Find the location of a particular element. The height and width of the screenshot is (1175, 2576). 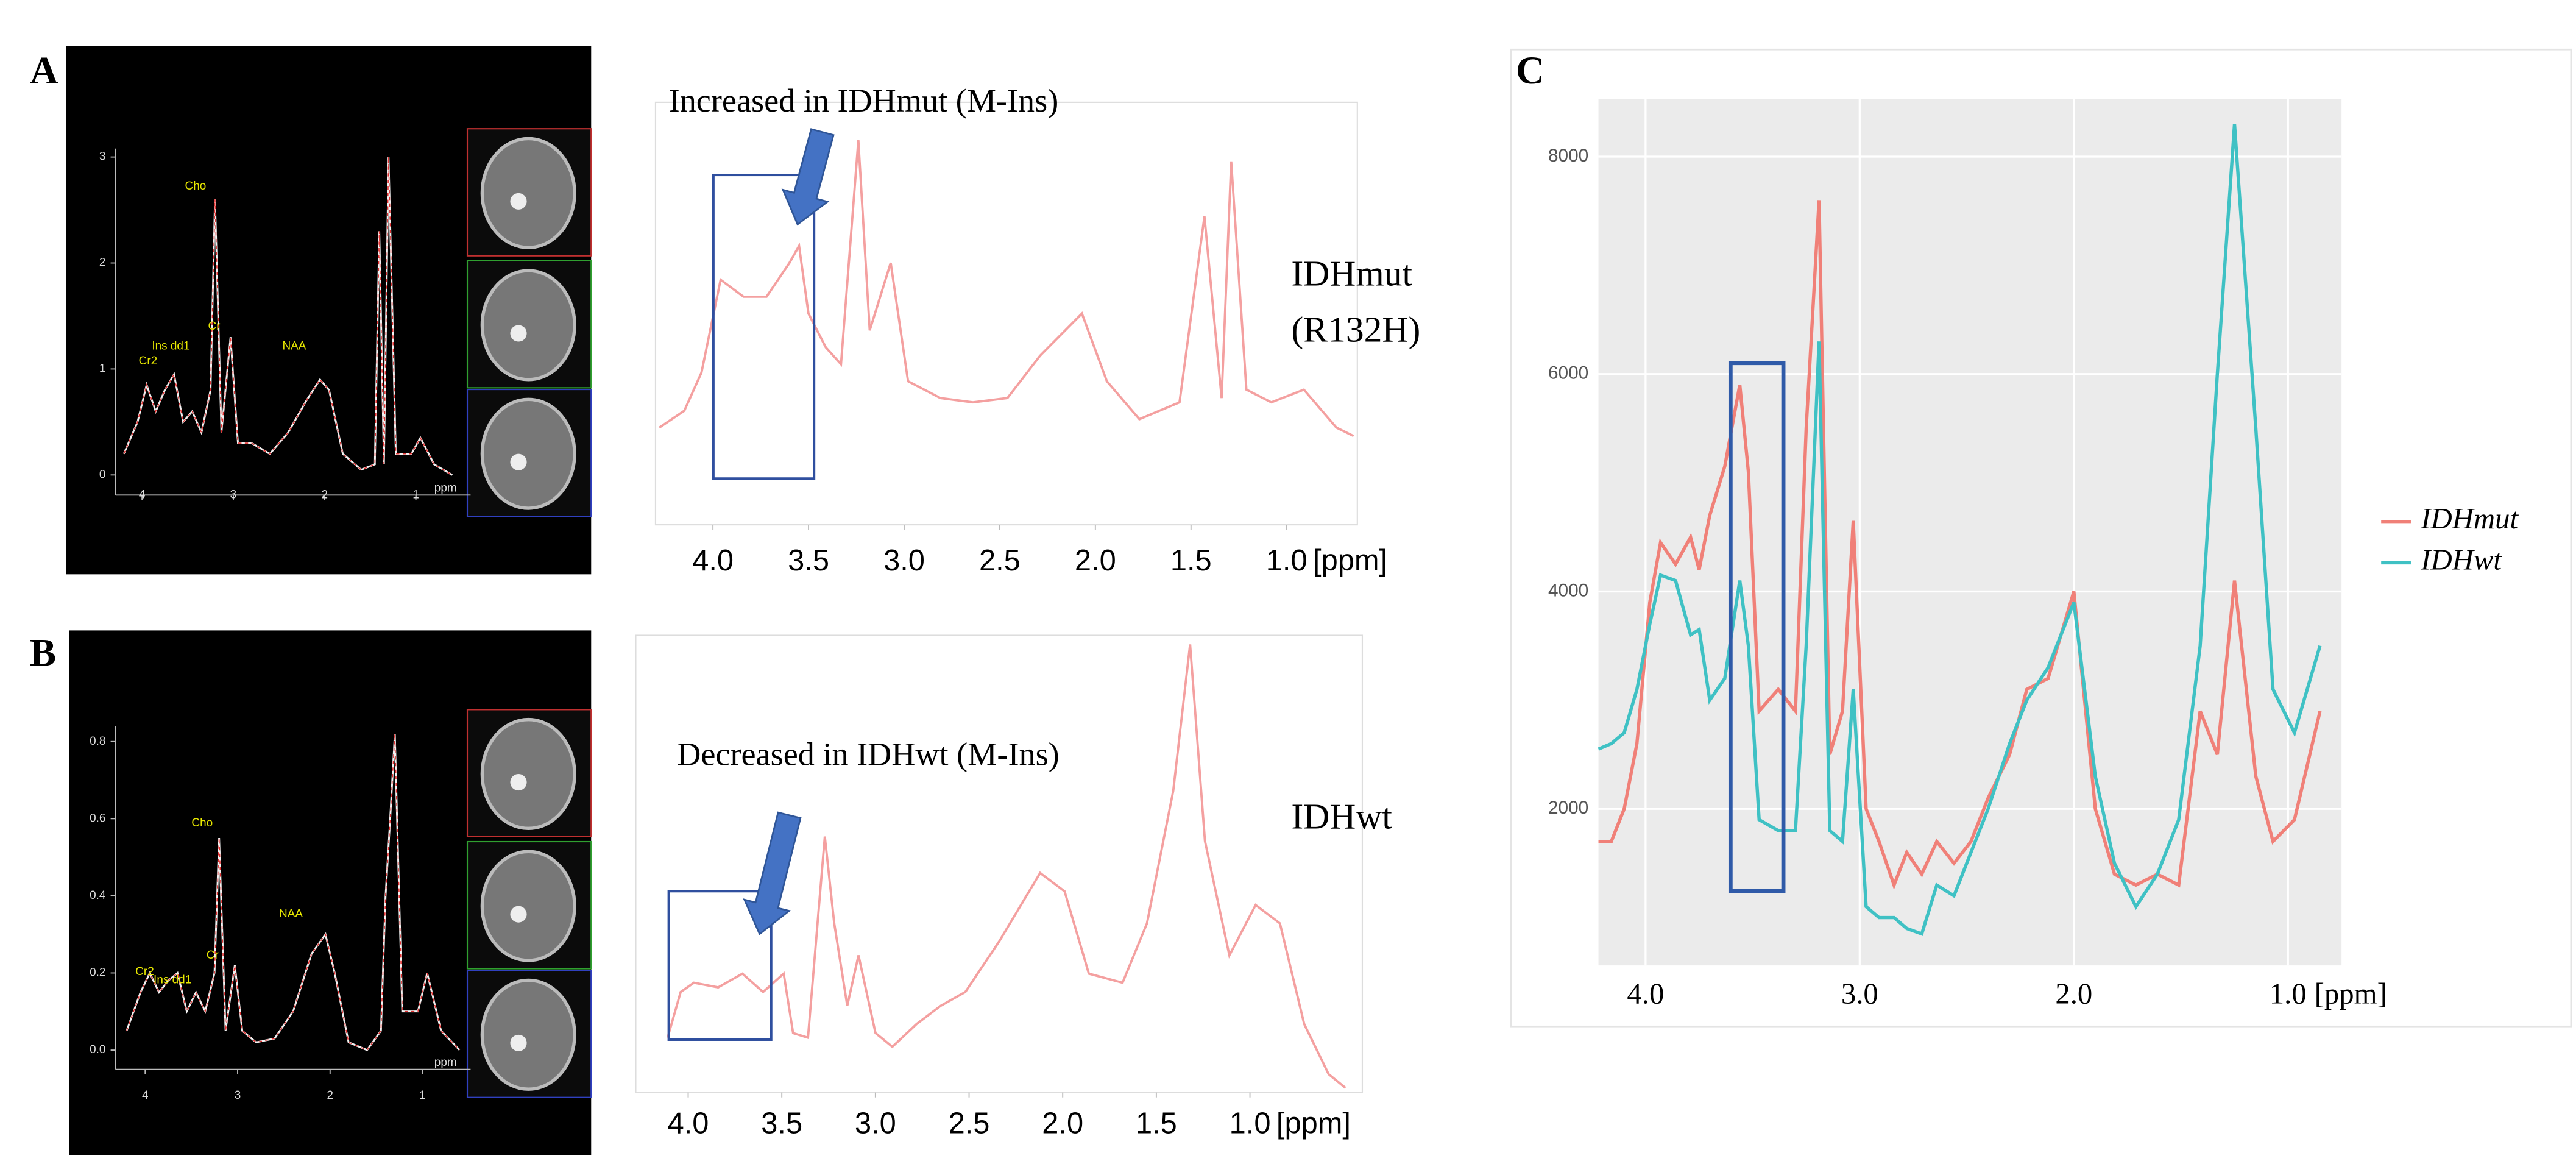

y-tick-label: 2 is located at coordinates (102, 263).